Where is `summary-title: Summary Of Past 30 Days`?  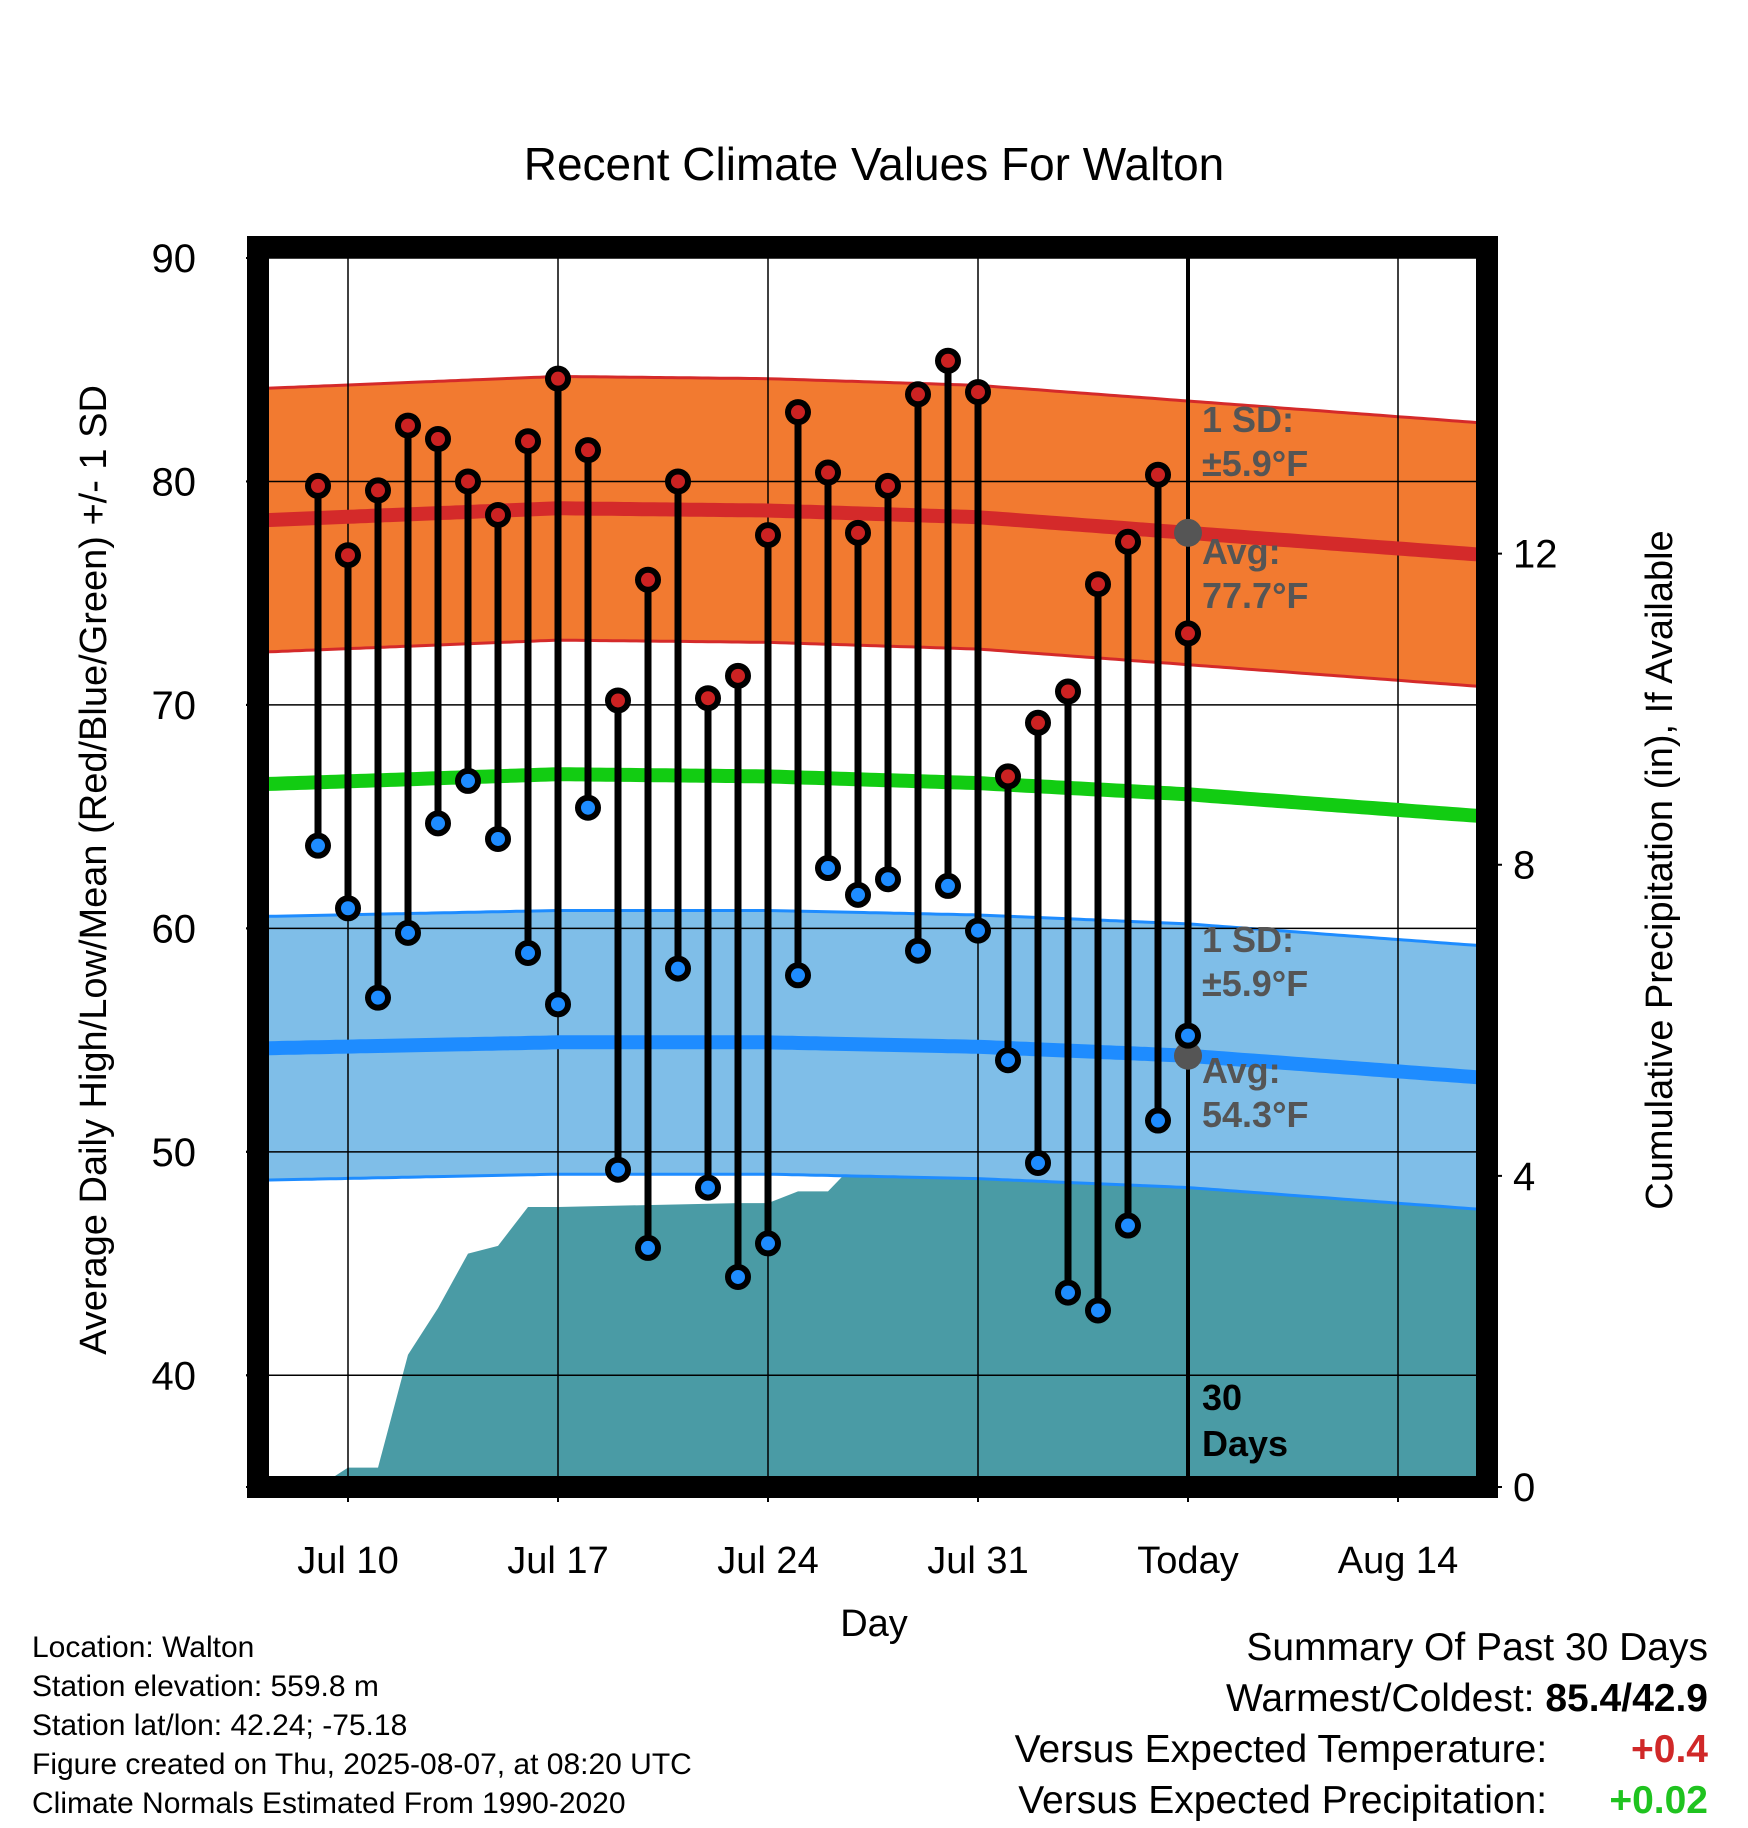 summary-title: Summary Of Past 30 Days is located at coordinates (1477, 1647).